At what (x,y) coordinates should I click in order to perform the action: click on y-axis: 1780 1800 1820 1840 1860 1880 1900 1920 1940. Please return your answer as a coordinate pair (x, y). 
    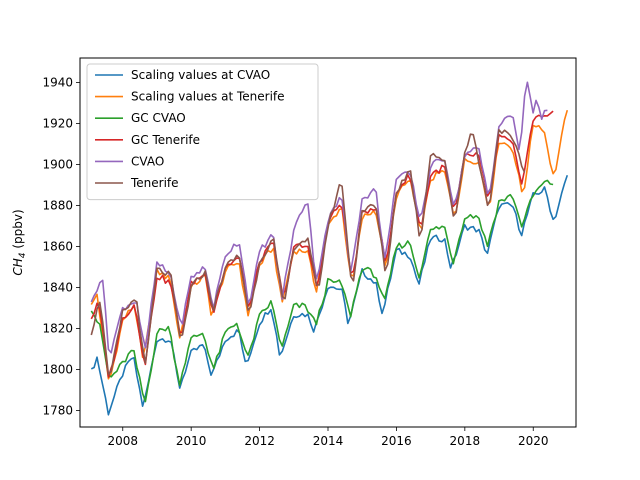
    Looking at the image, I should click on (61, 247).